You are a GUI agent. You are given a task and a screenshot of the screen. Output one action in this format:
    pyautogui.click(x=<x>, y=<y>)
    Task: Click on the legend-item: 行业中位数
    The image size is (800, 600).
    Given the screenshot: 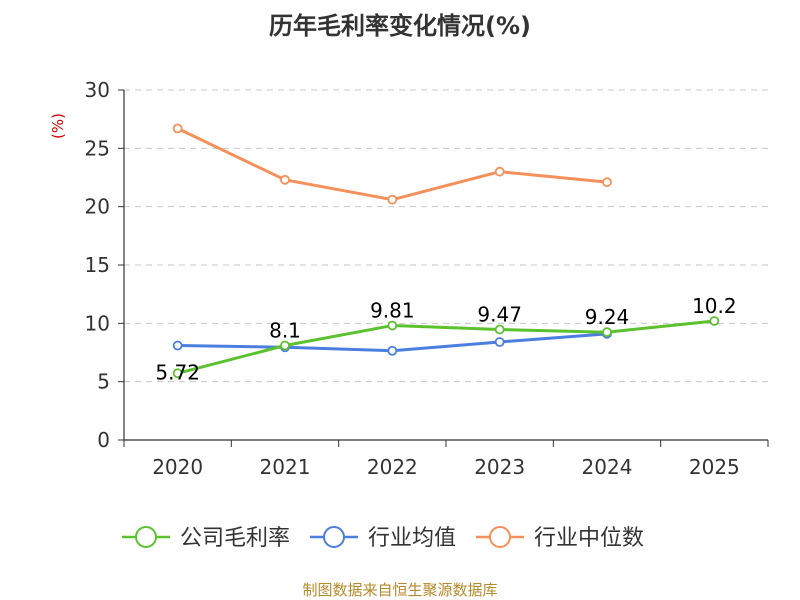 What is the action you would take?
    pyautogui.click(x=560, y=538)
    